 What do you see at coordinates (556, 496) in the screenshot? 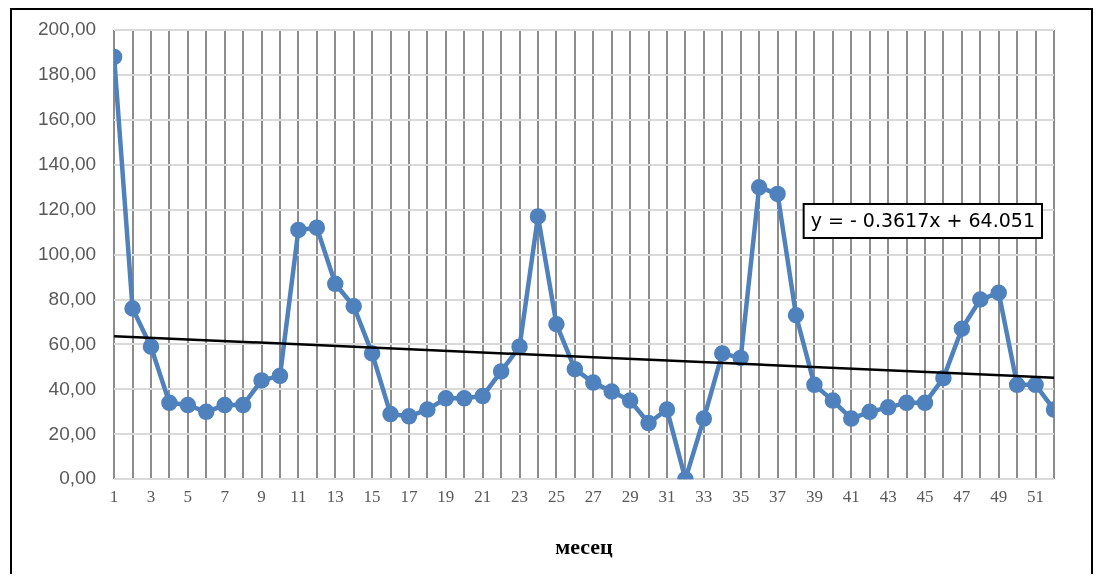
I see `x-tick-label: 25` at bounding box center [556, 496].